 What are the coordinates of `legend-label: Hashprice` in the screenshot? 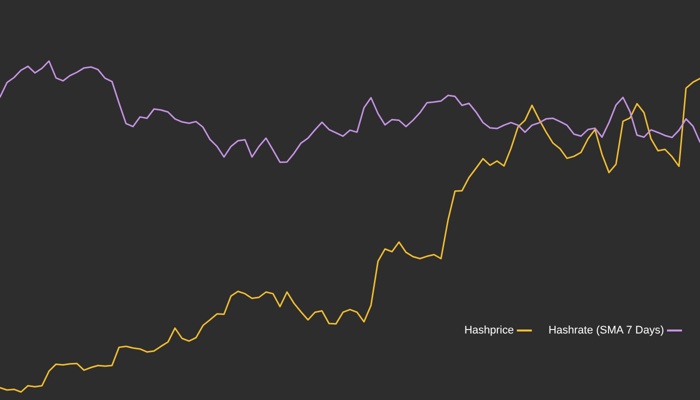 It's located at (489, 330).